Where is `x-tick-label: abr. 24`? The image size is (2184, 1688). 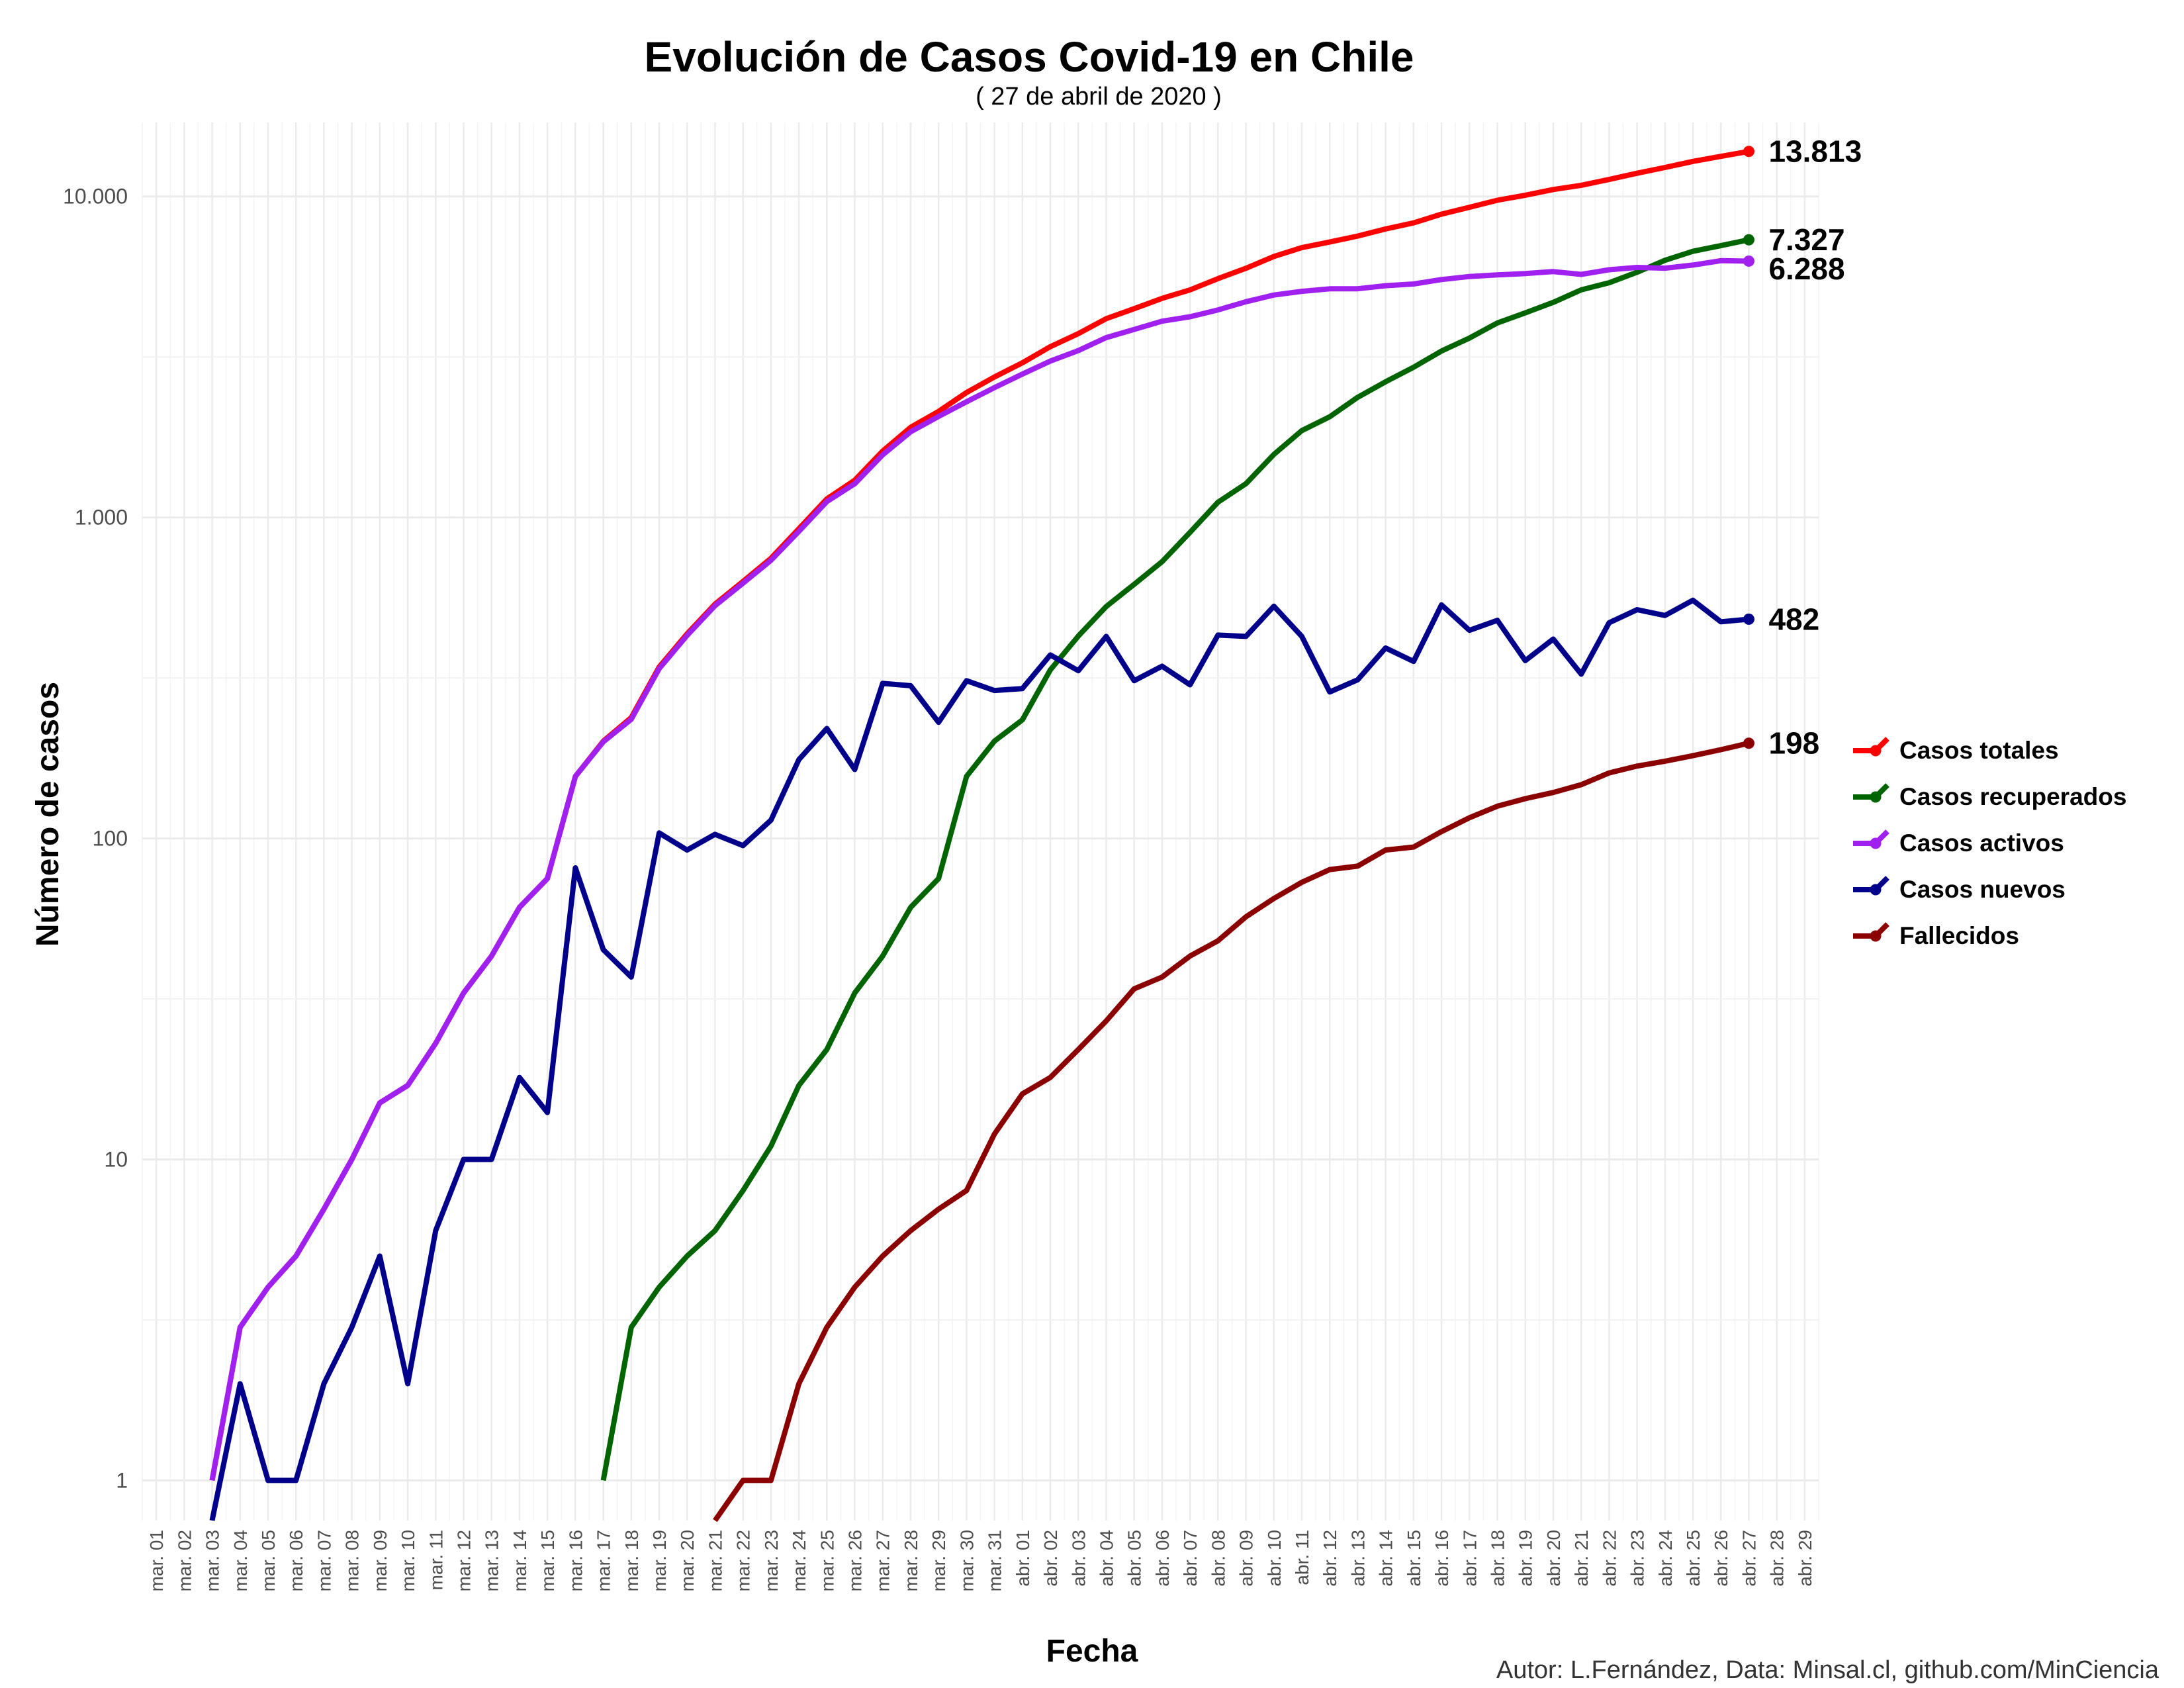
x-tick-label: abr. 24 is located at coordinates (1666, 1558).